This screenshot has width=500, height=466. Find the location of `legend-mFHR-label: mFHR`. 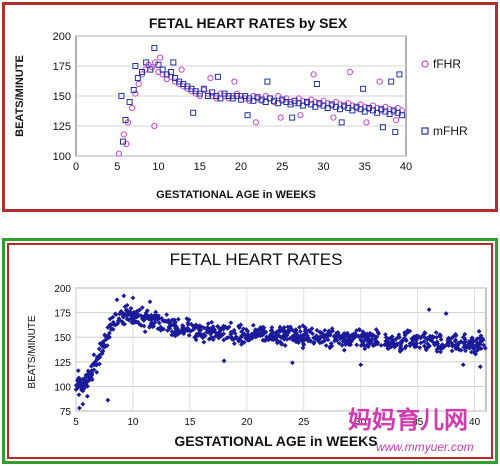

legend-mFHR-label: mFHR is located at coordinates (450, 131).